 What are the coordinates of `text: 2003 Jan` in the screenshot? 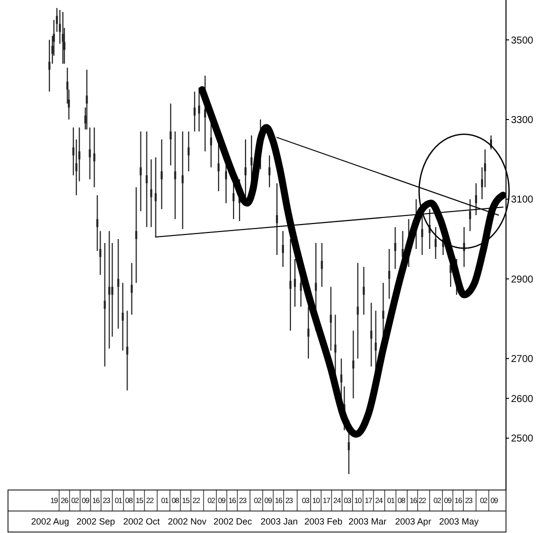 It's located at (279, 521).